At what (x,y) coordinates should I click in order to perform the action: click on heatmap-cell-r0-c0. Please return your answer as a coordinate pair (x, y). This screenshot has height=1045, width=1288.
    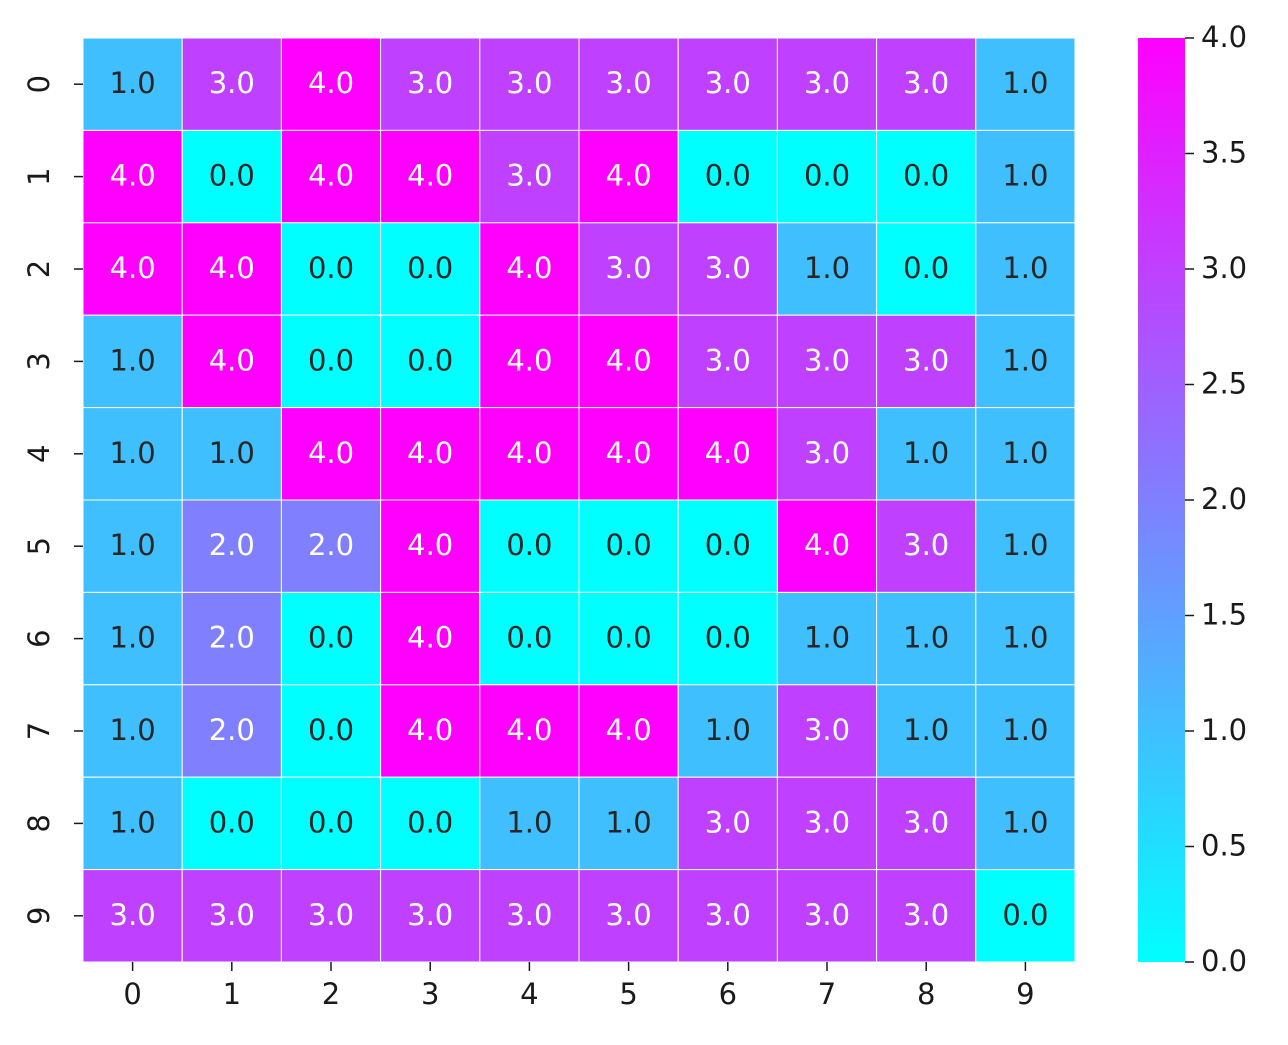
    Looking at the image, I should click on (132, 84).